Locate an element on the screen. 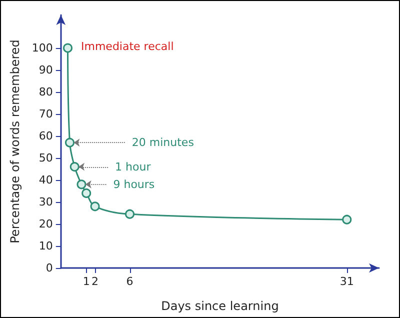 The height and width of the screenshot is (318, 400). annotation: 1 hour is located at coordinates (133, 167).